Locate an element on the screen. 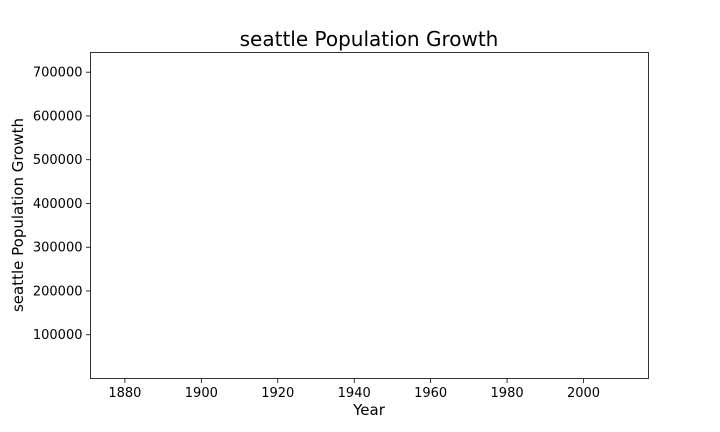 The height and width of the screenshot is (432, 720). y-axis-label: seattle Population Growth is located at coordinates (18, 215).